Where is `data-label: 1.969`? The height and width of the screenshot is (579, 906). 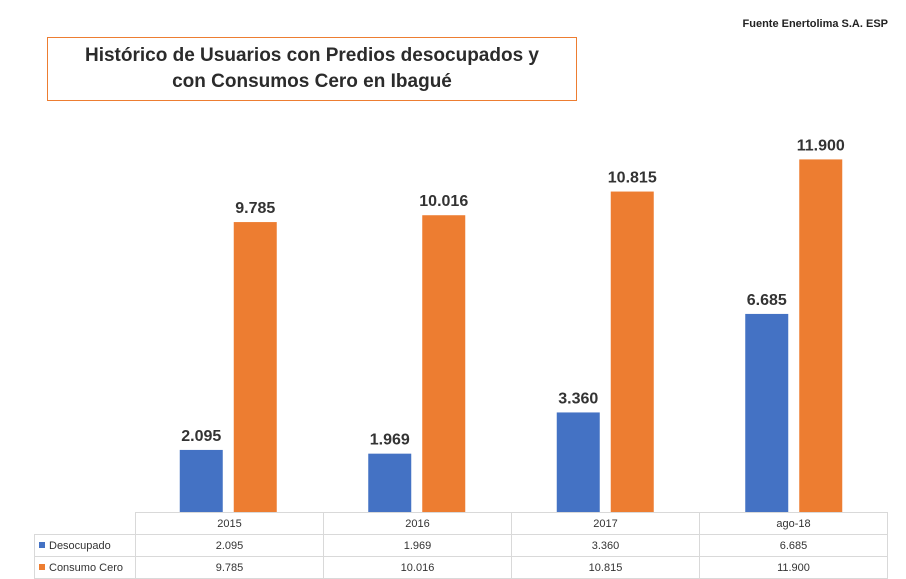 data-label: 1.969 is located at coordinates (390, 440).